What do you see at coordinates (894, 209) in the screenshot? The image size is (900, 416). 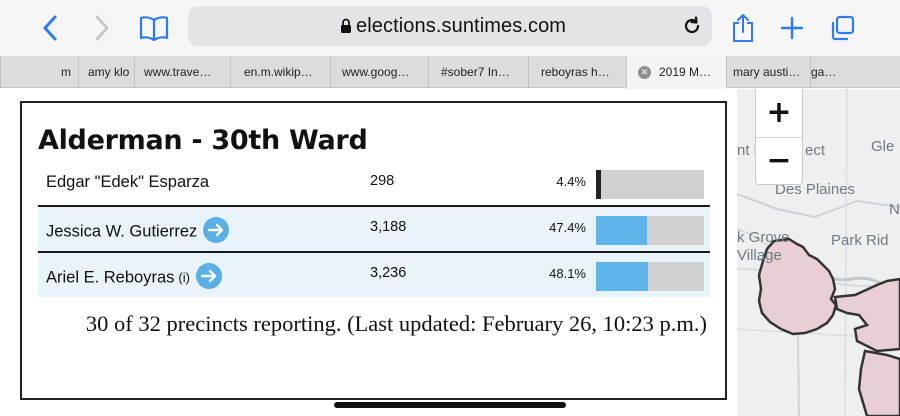 I see `map-label: N` at bounding box center [894, 209].